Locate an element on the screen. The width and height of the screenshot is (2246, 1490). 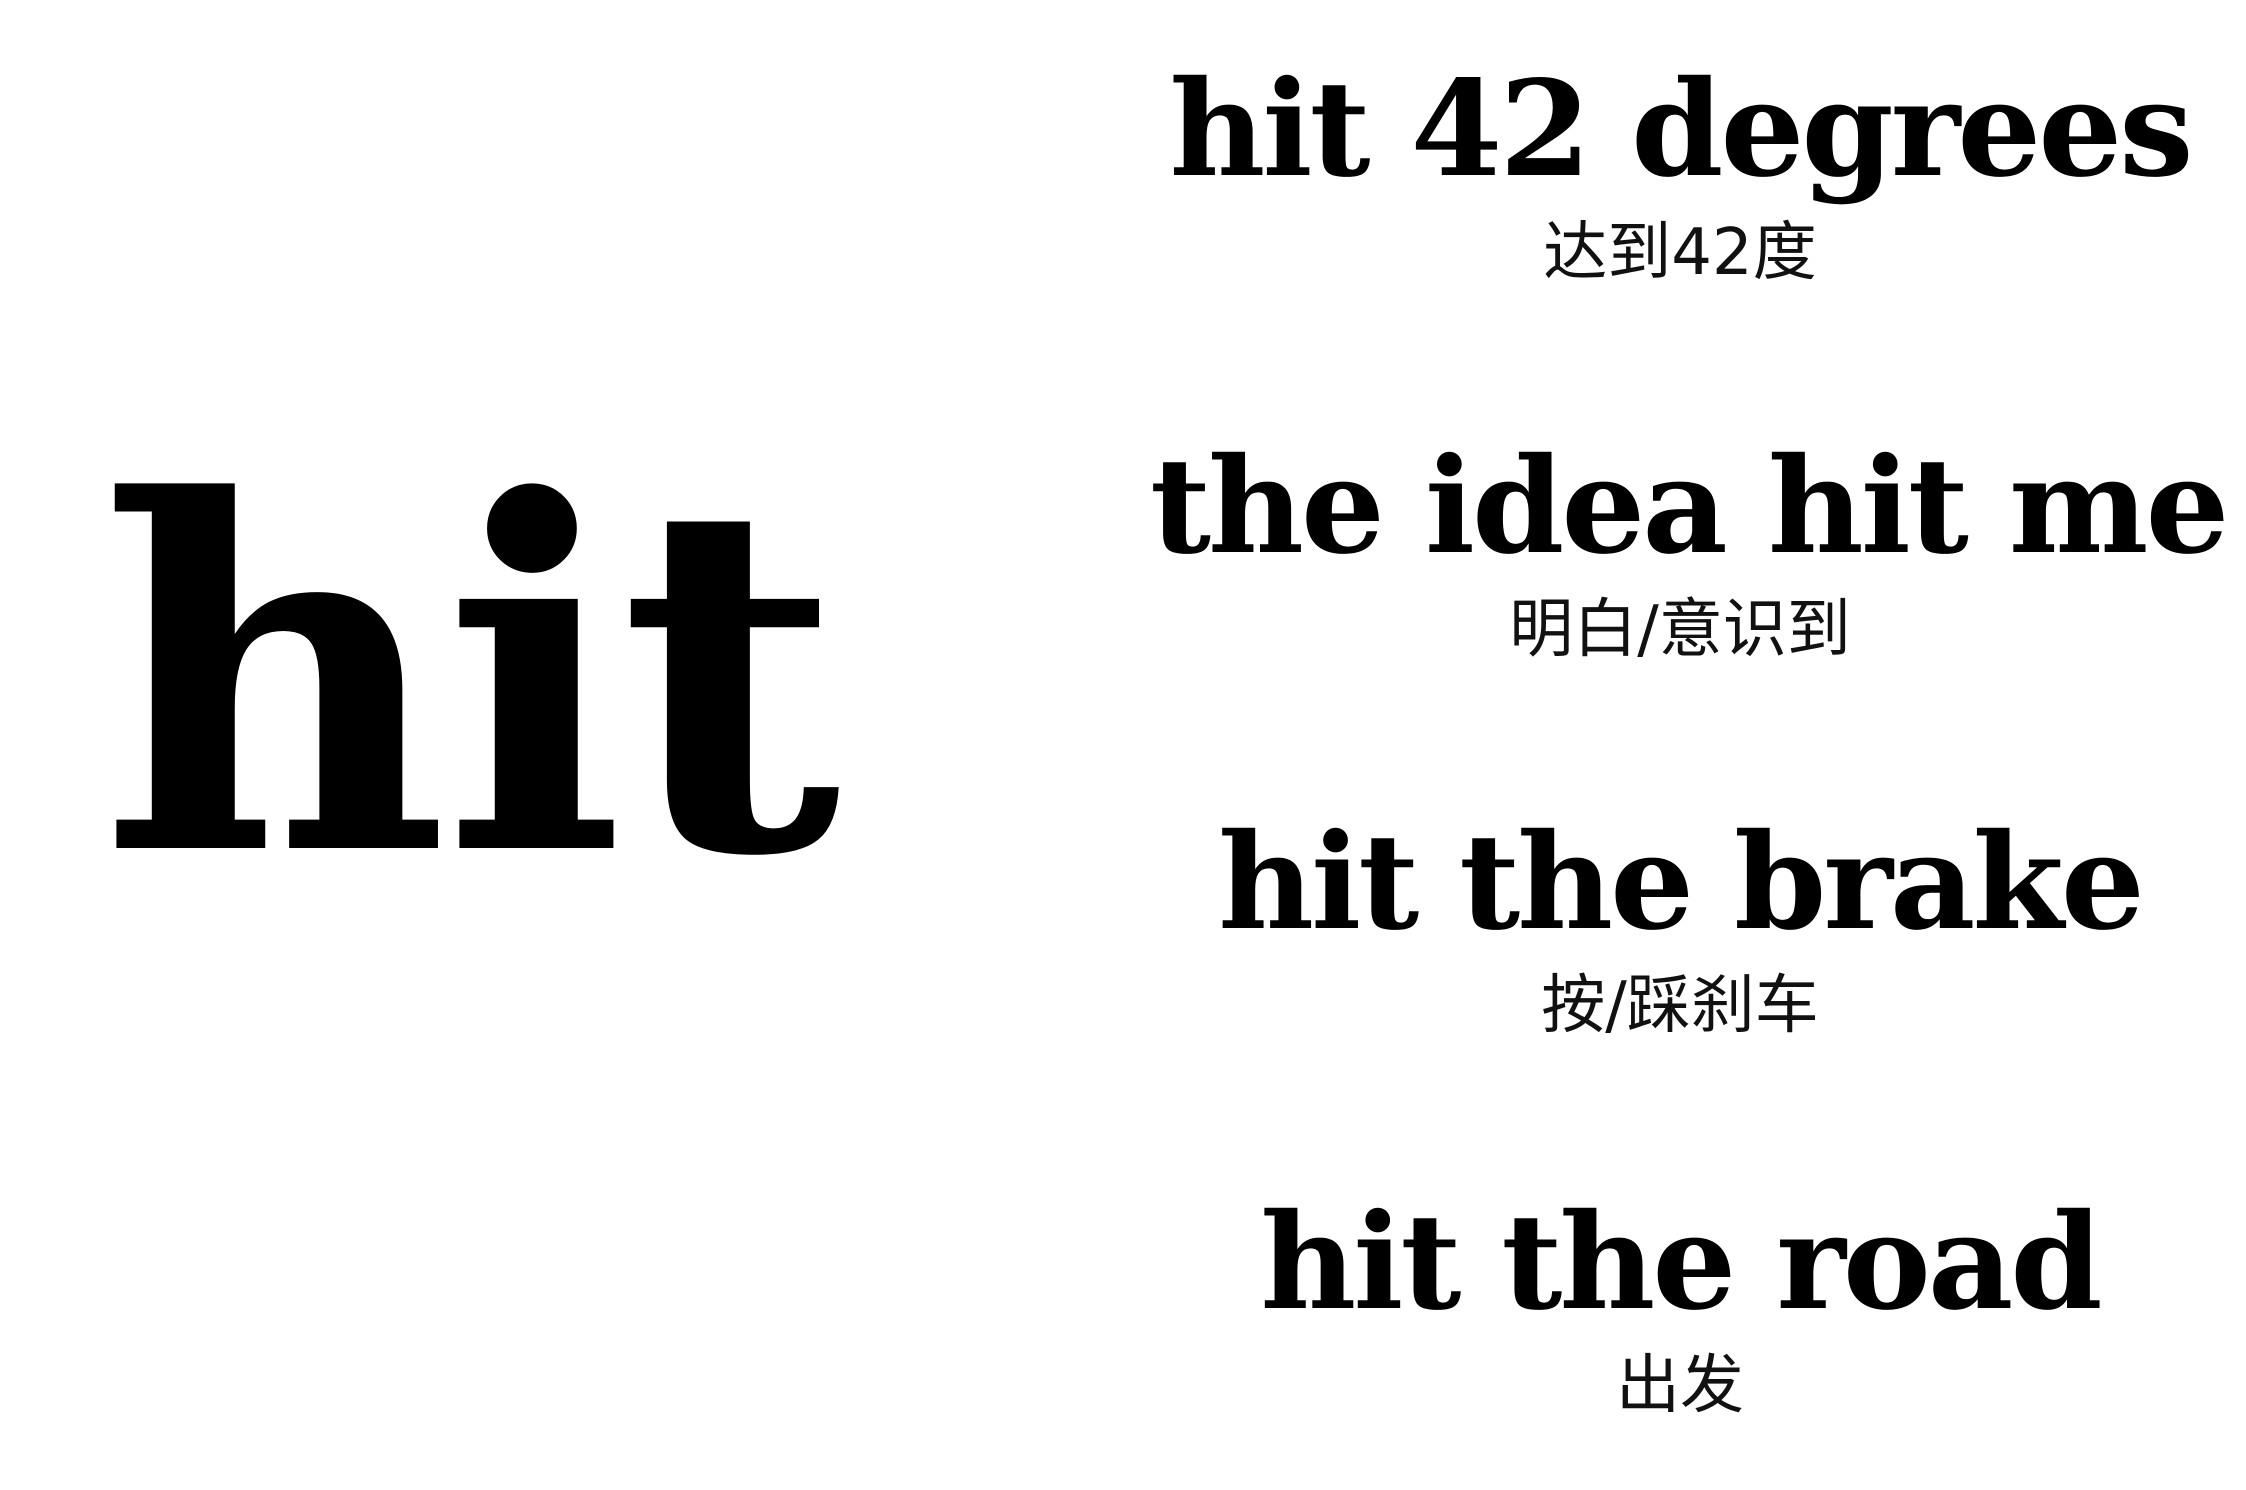
phrase-item: the idea hit me 明白/意识到 is located at coordinates (1689, 549).